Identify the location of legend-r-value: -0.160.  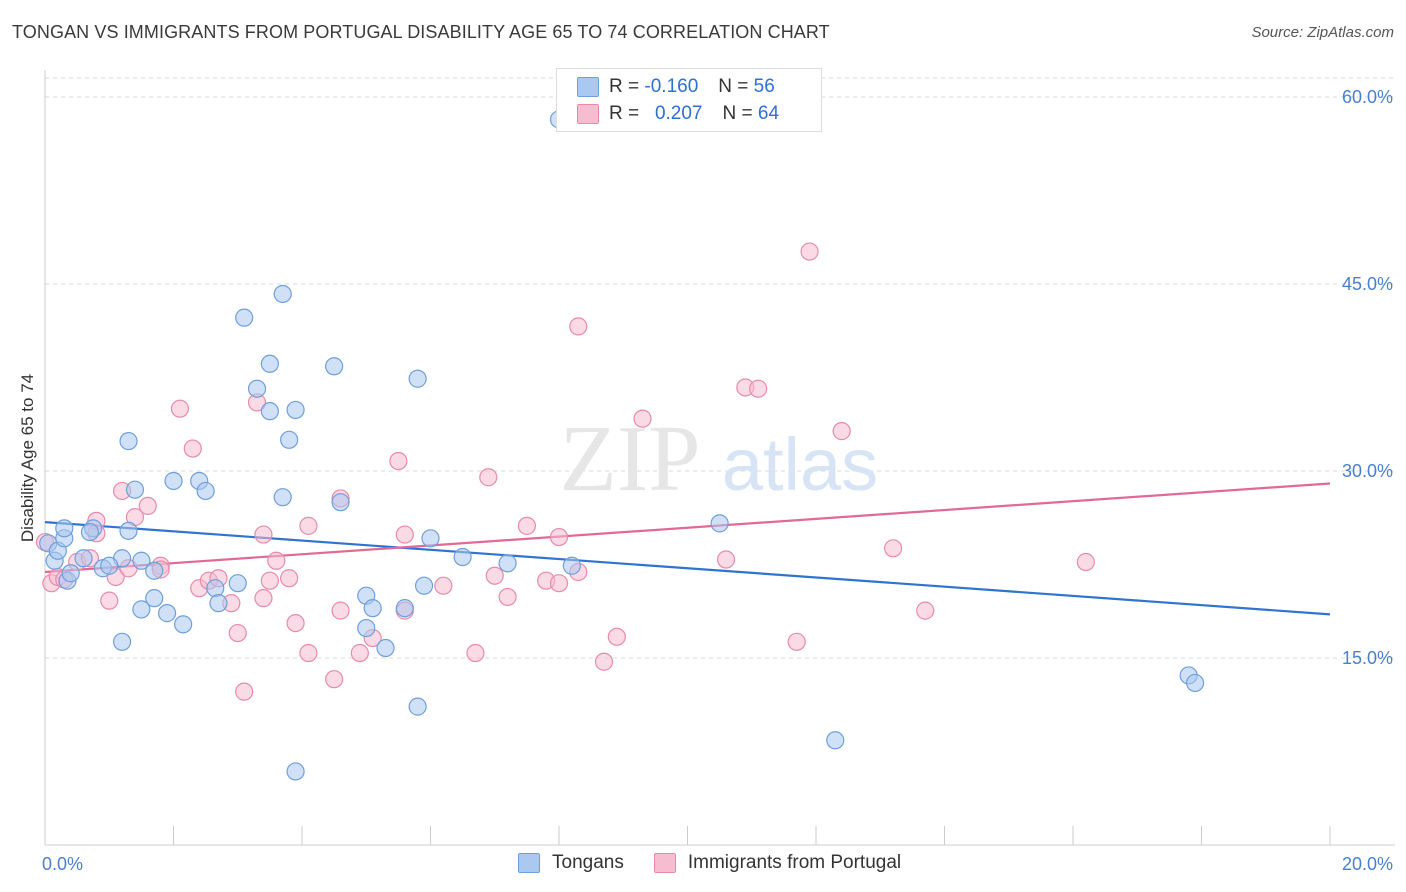
(671, 86).